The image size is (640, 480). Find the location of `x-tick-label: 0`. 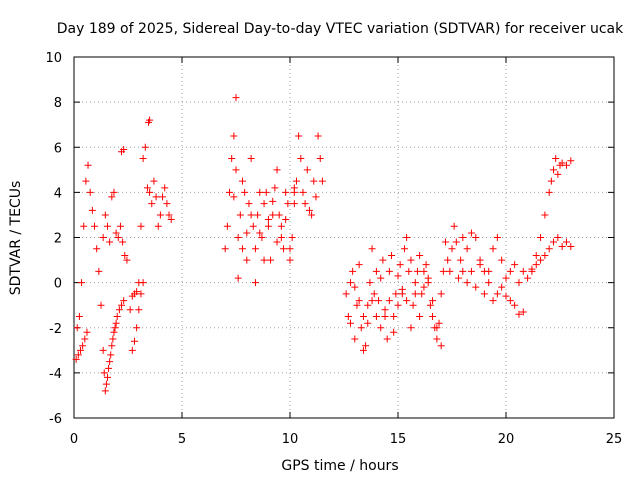

x-tick-label: 0 is located at coordinates (74, 439).